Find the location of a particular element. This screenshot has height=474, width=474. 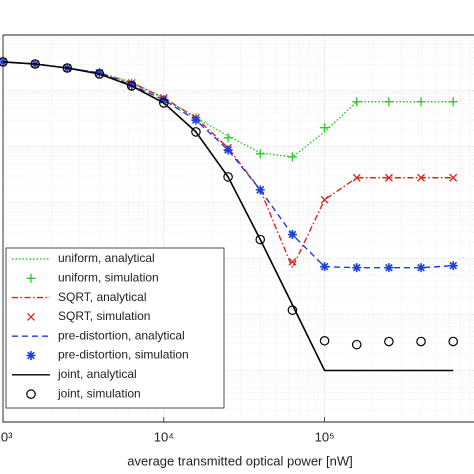

x-tick-label: 10⁴ is located at coordinates (164, 436).